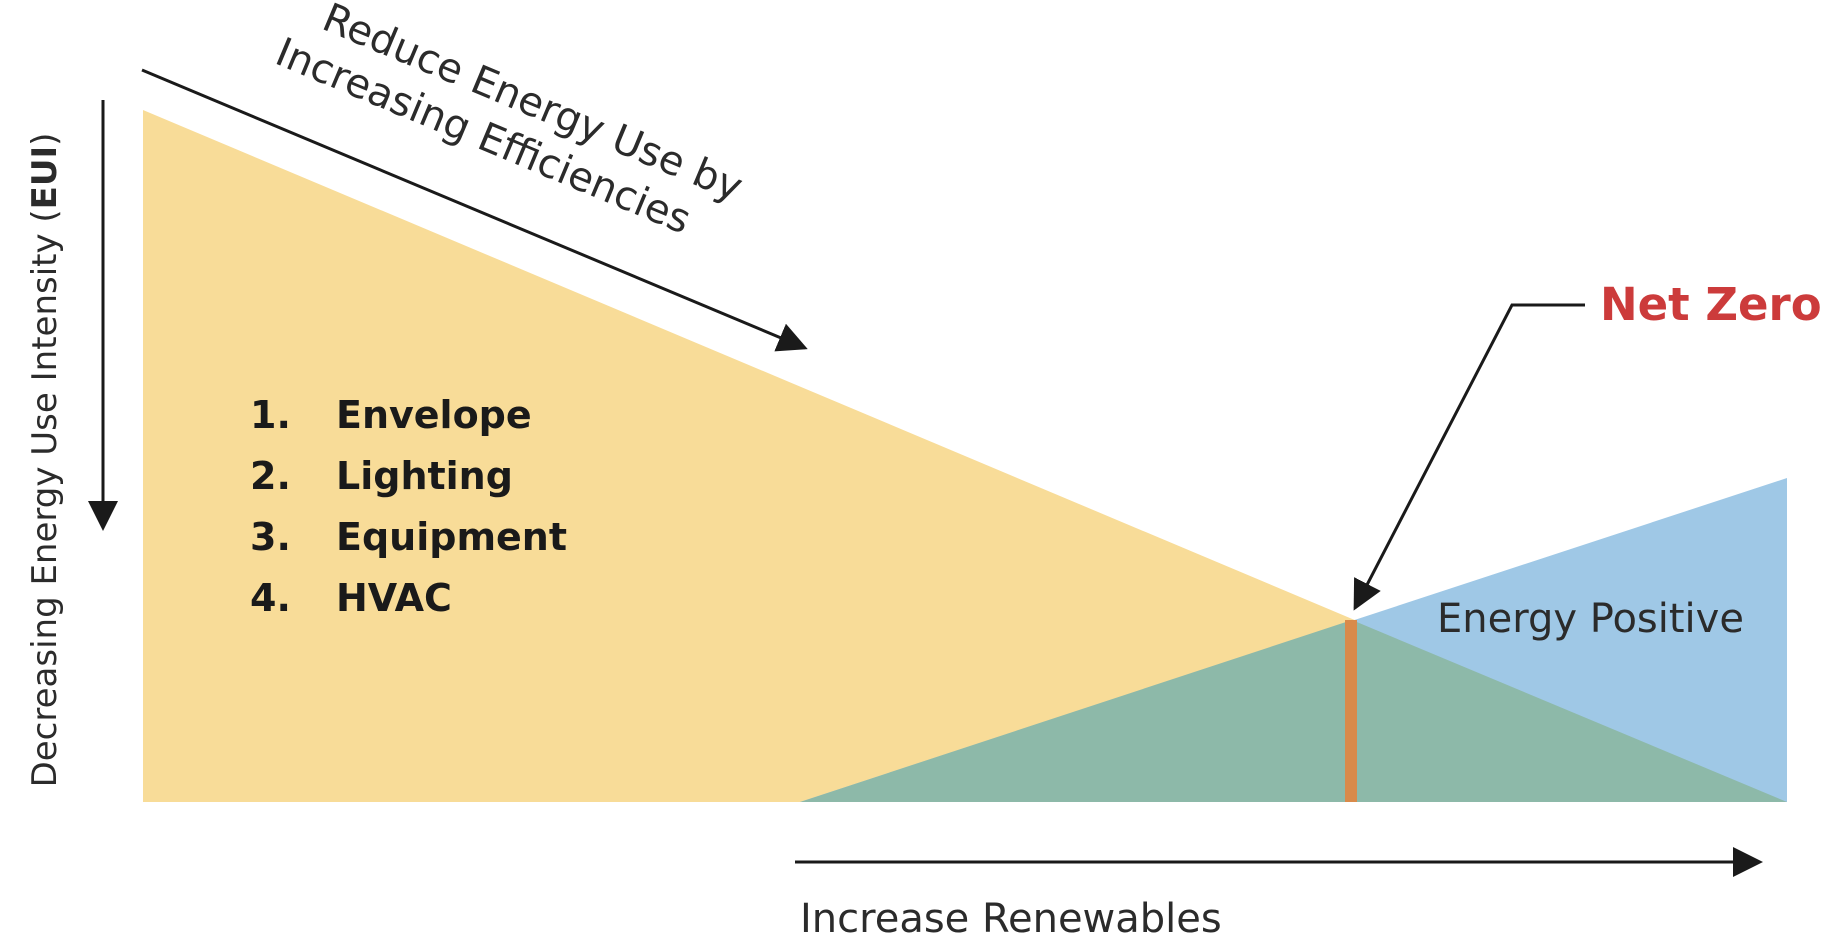 The height and width of the screenshot is (939, 1821). What do you see at coordinates (1011, 917) in the screenshot?
I see `x-axis-label: Increase Renewables` at bounding box center [1011, 917].